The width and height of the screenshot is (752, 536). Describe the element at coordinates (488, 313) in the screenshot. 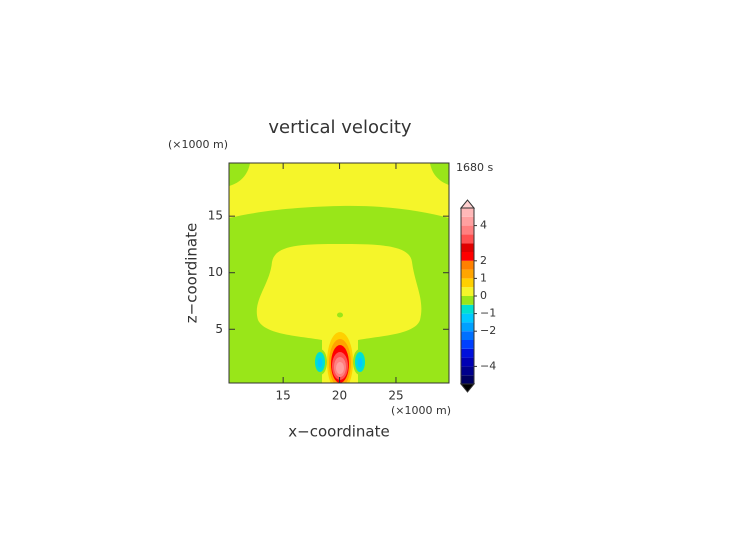

I see `colorbar-tick-label: −1` at that location.